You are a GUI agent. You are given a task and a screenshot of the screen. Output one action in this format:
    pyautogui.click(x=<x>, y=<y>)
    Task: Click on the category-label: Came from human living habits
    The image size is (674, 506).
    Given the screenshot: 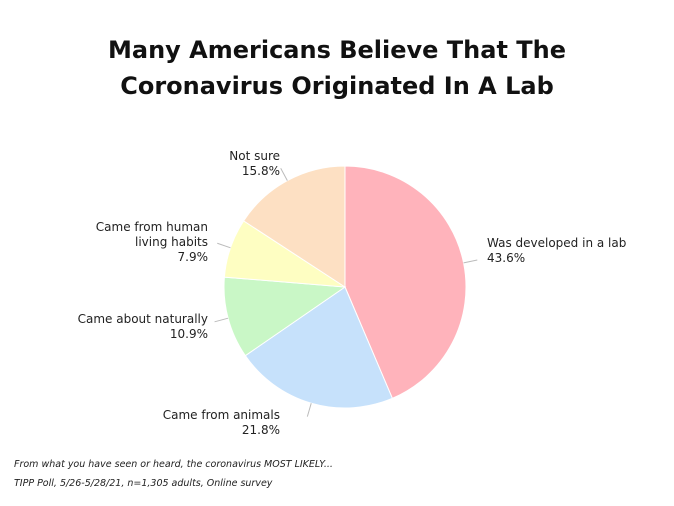 What is the action you would take?
    pyautogui.click(x=151, y=234)
    